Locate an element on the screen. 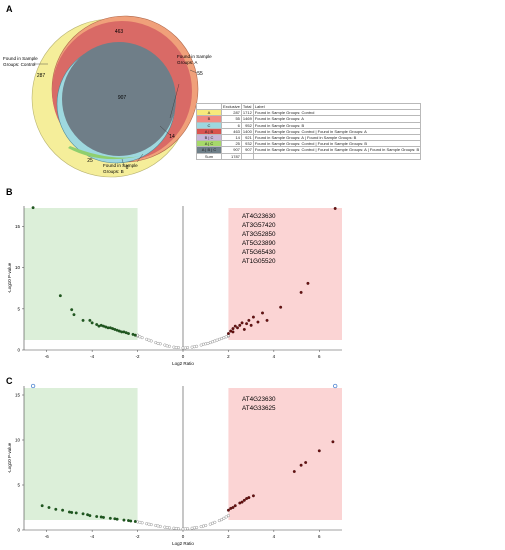  leader-line-a-label is located at coordinates (174, 101).